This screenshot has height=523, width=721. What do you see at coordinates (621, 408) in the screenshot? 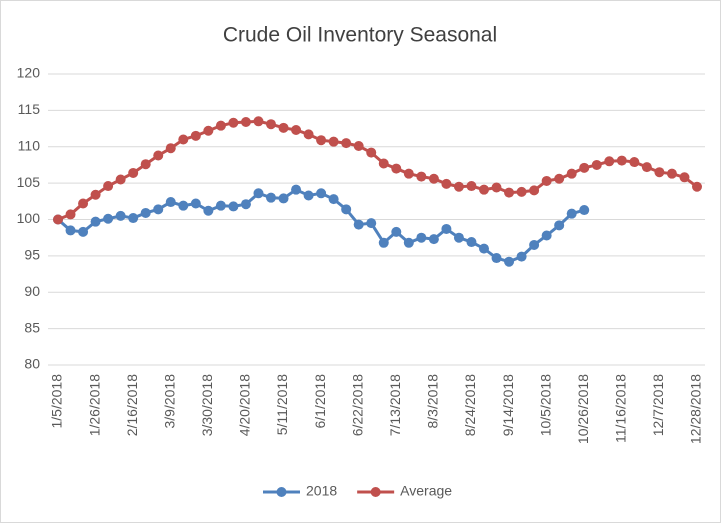
I see `x-tick-label: 11/16/2018` at bounding box center [621, 408].